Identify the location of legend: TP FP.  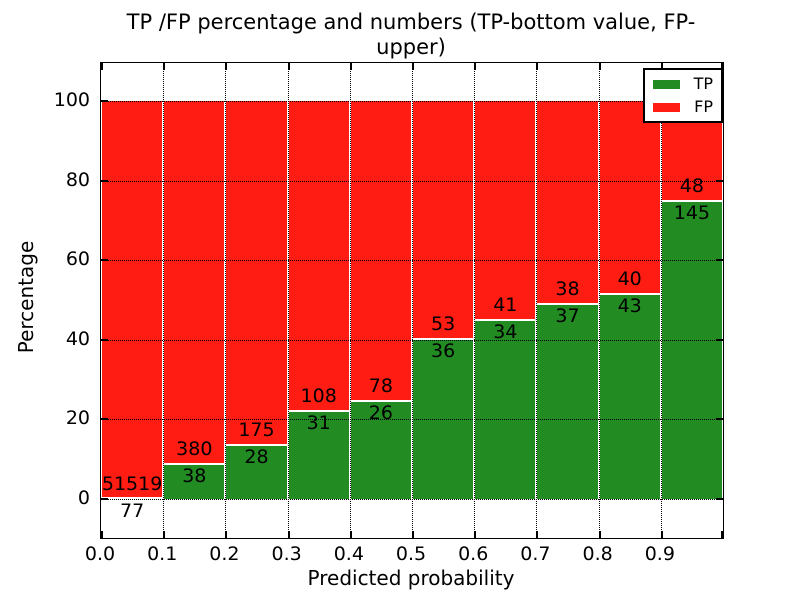
(683, 95).